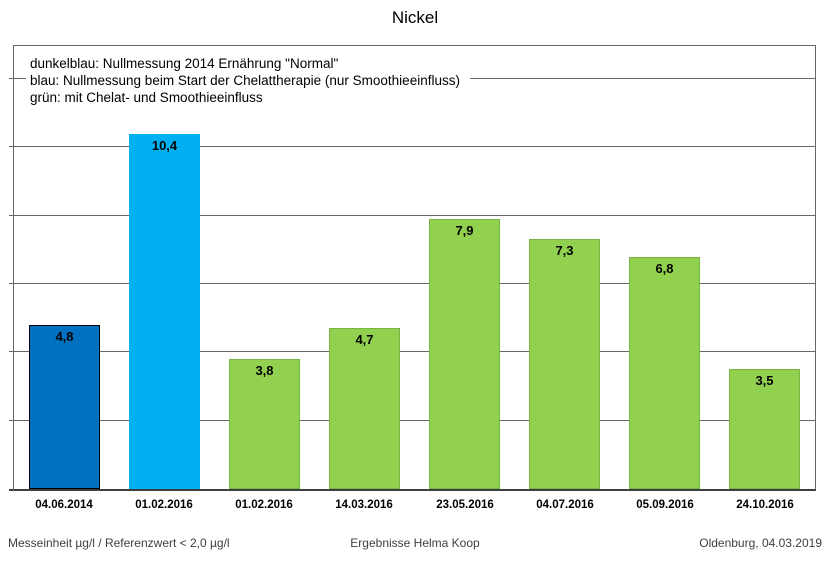 The height and width of the screenshot is (561, 830). I want to click on footer-results-credit: Ergebnisse Helma Koop, so click(415, 543).